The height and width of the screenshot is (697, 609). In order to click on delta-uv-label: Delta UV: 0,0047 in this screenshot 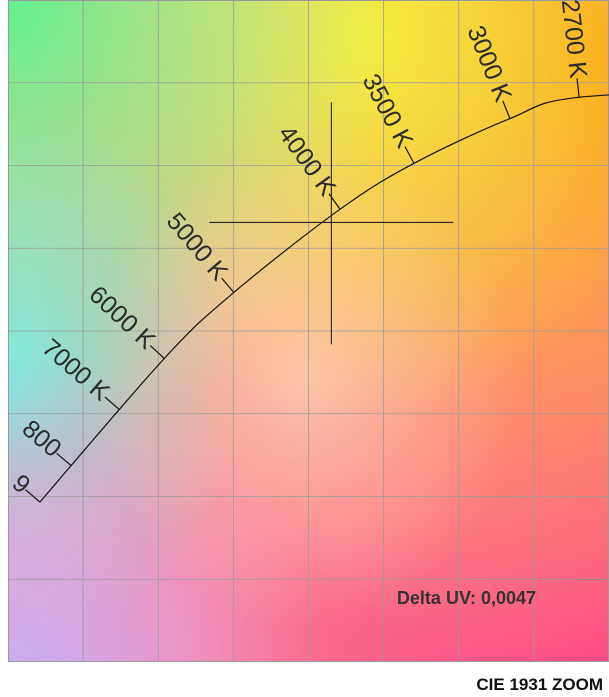, I will do `click(466, 598)`.